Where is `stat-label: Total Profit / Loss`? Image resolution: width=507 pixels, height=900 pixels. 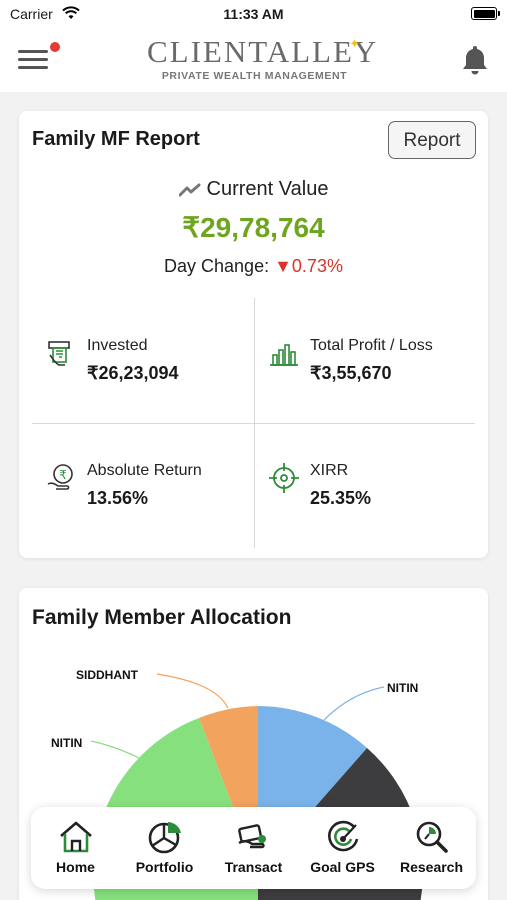
stat-label: Total Profit / Loss is located at coordinates (371, 345).